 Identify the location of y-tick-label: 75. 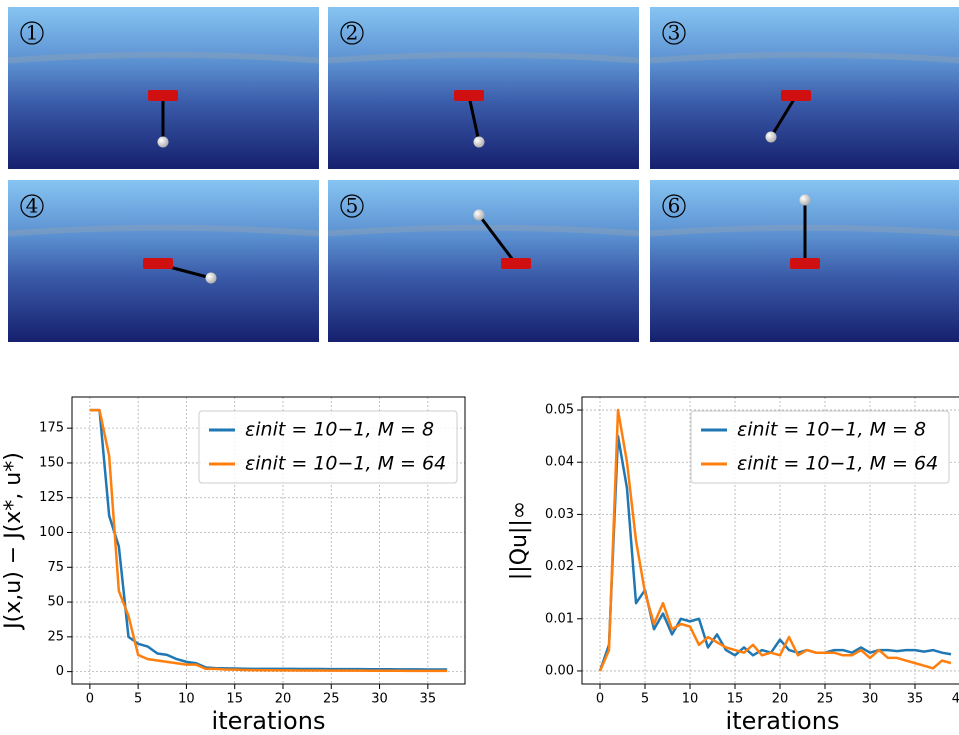
(55, 567).